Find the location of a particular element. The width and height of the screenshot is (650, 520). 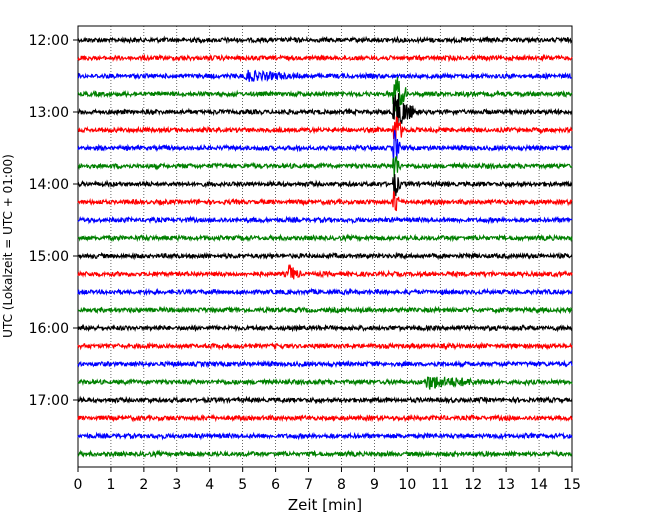

x-tick-label: 4 is located at coordinates (209, 485).